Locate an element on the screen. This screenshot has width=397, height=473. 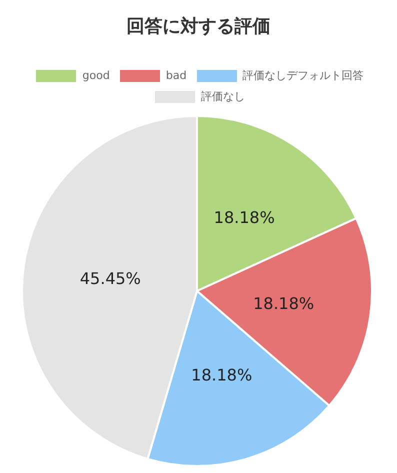
legend-label: bad is located at coordinates (176, 75).